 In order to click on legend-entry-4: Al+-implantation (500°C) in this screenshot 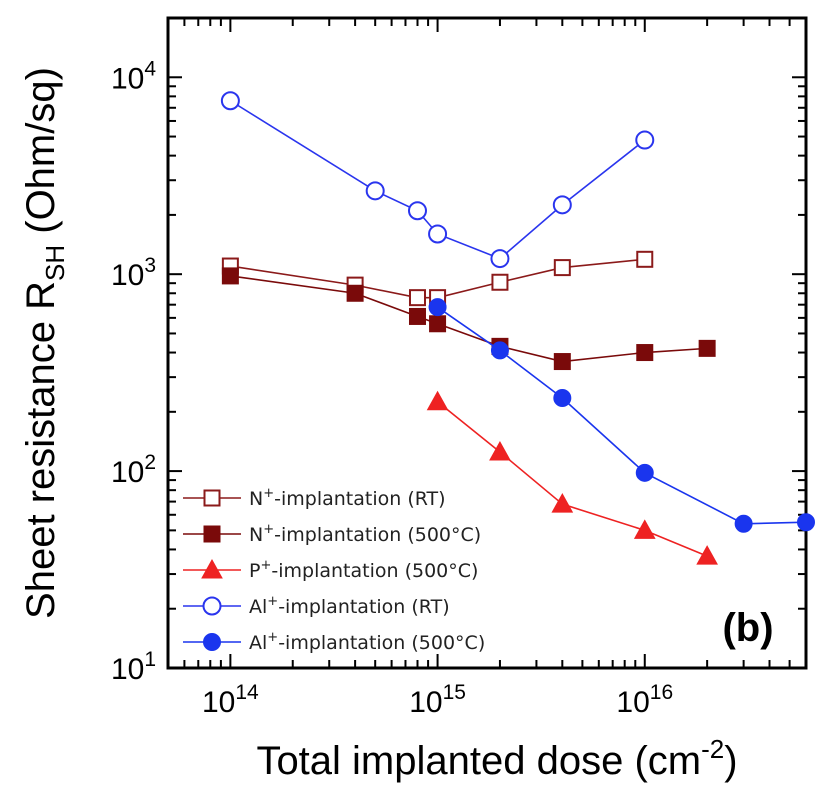, I will do `click(334, 642)`.